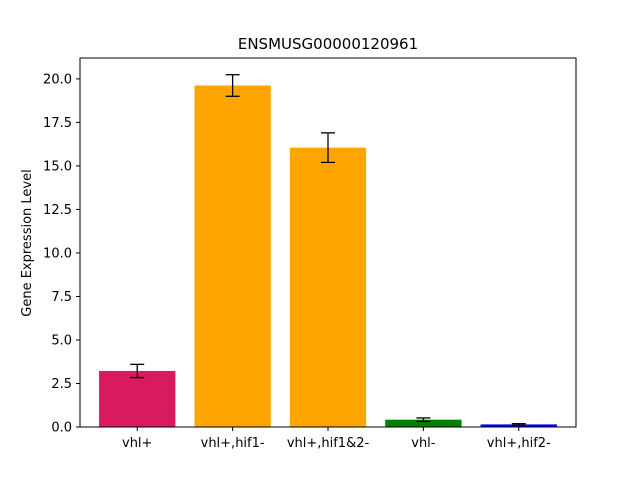 The width and height of the screenshot is (640, 480). I want to click on y-axis-label: Gene Expression Level, so click(27, 242).